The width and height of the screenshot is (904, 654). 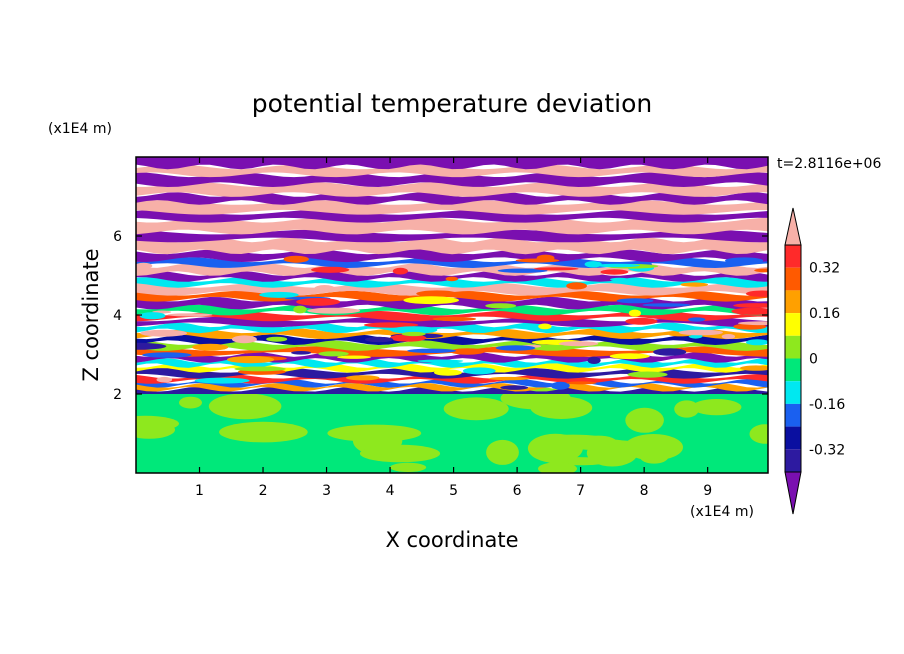 What do you see at coordinates (451, 540) in the screenshot?
I see `x-axis-label: X coordinate` at bounding box center [451, 540].